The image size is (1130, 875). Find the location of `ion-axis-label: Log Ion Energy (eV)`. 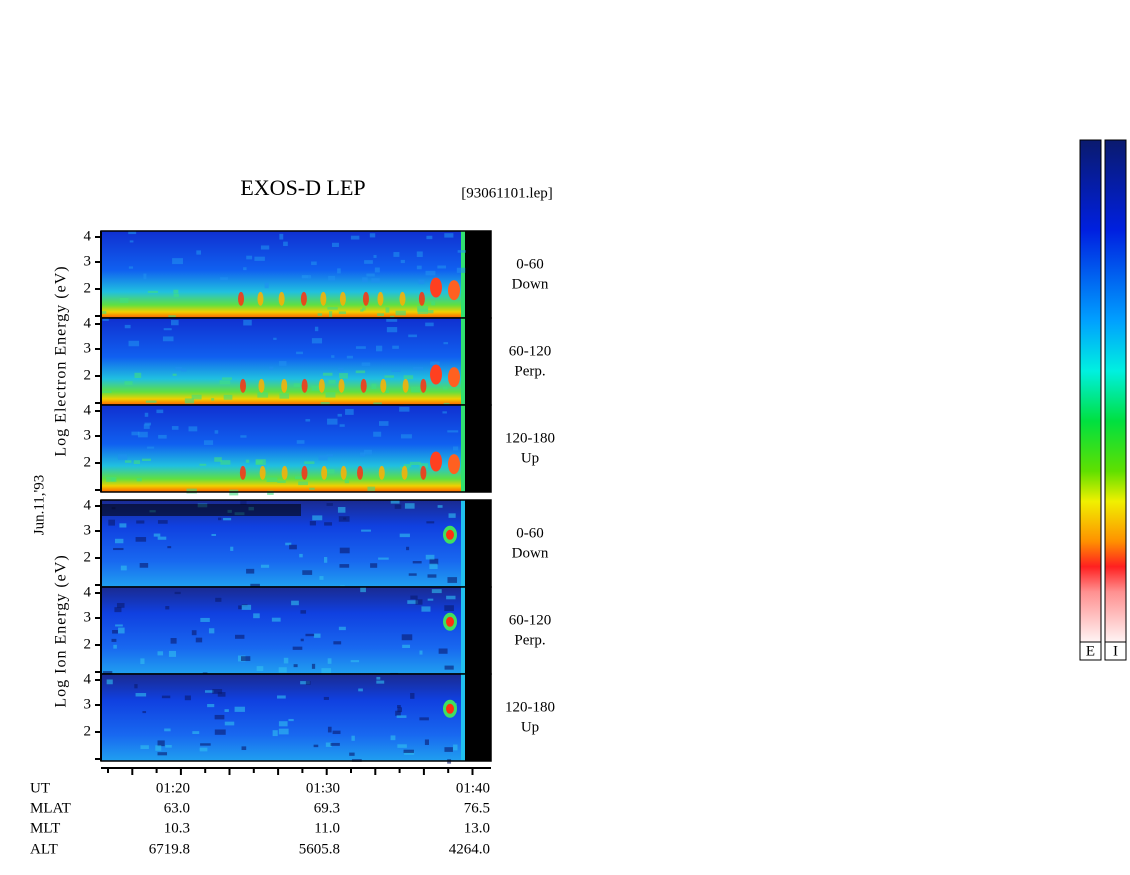

ion-axis-label: Log Ion Energy (eV) is located at coordinates (61, 630).